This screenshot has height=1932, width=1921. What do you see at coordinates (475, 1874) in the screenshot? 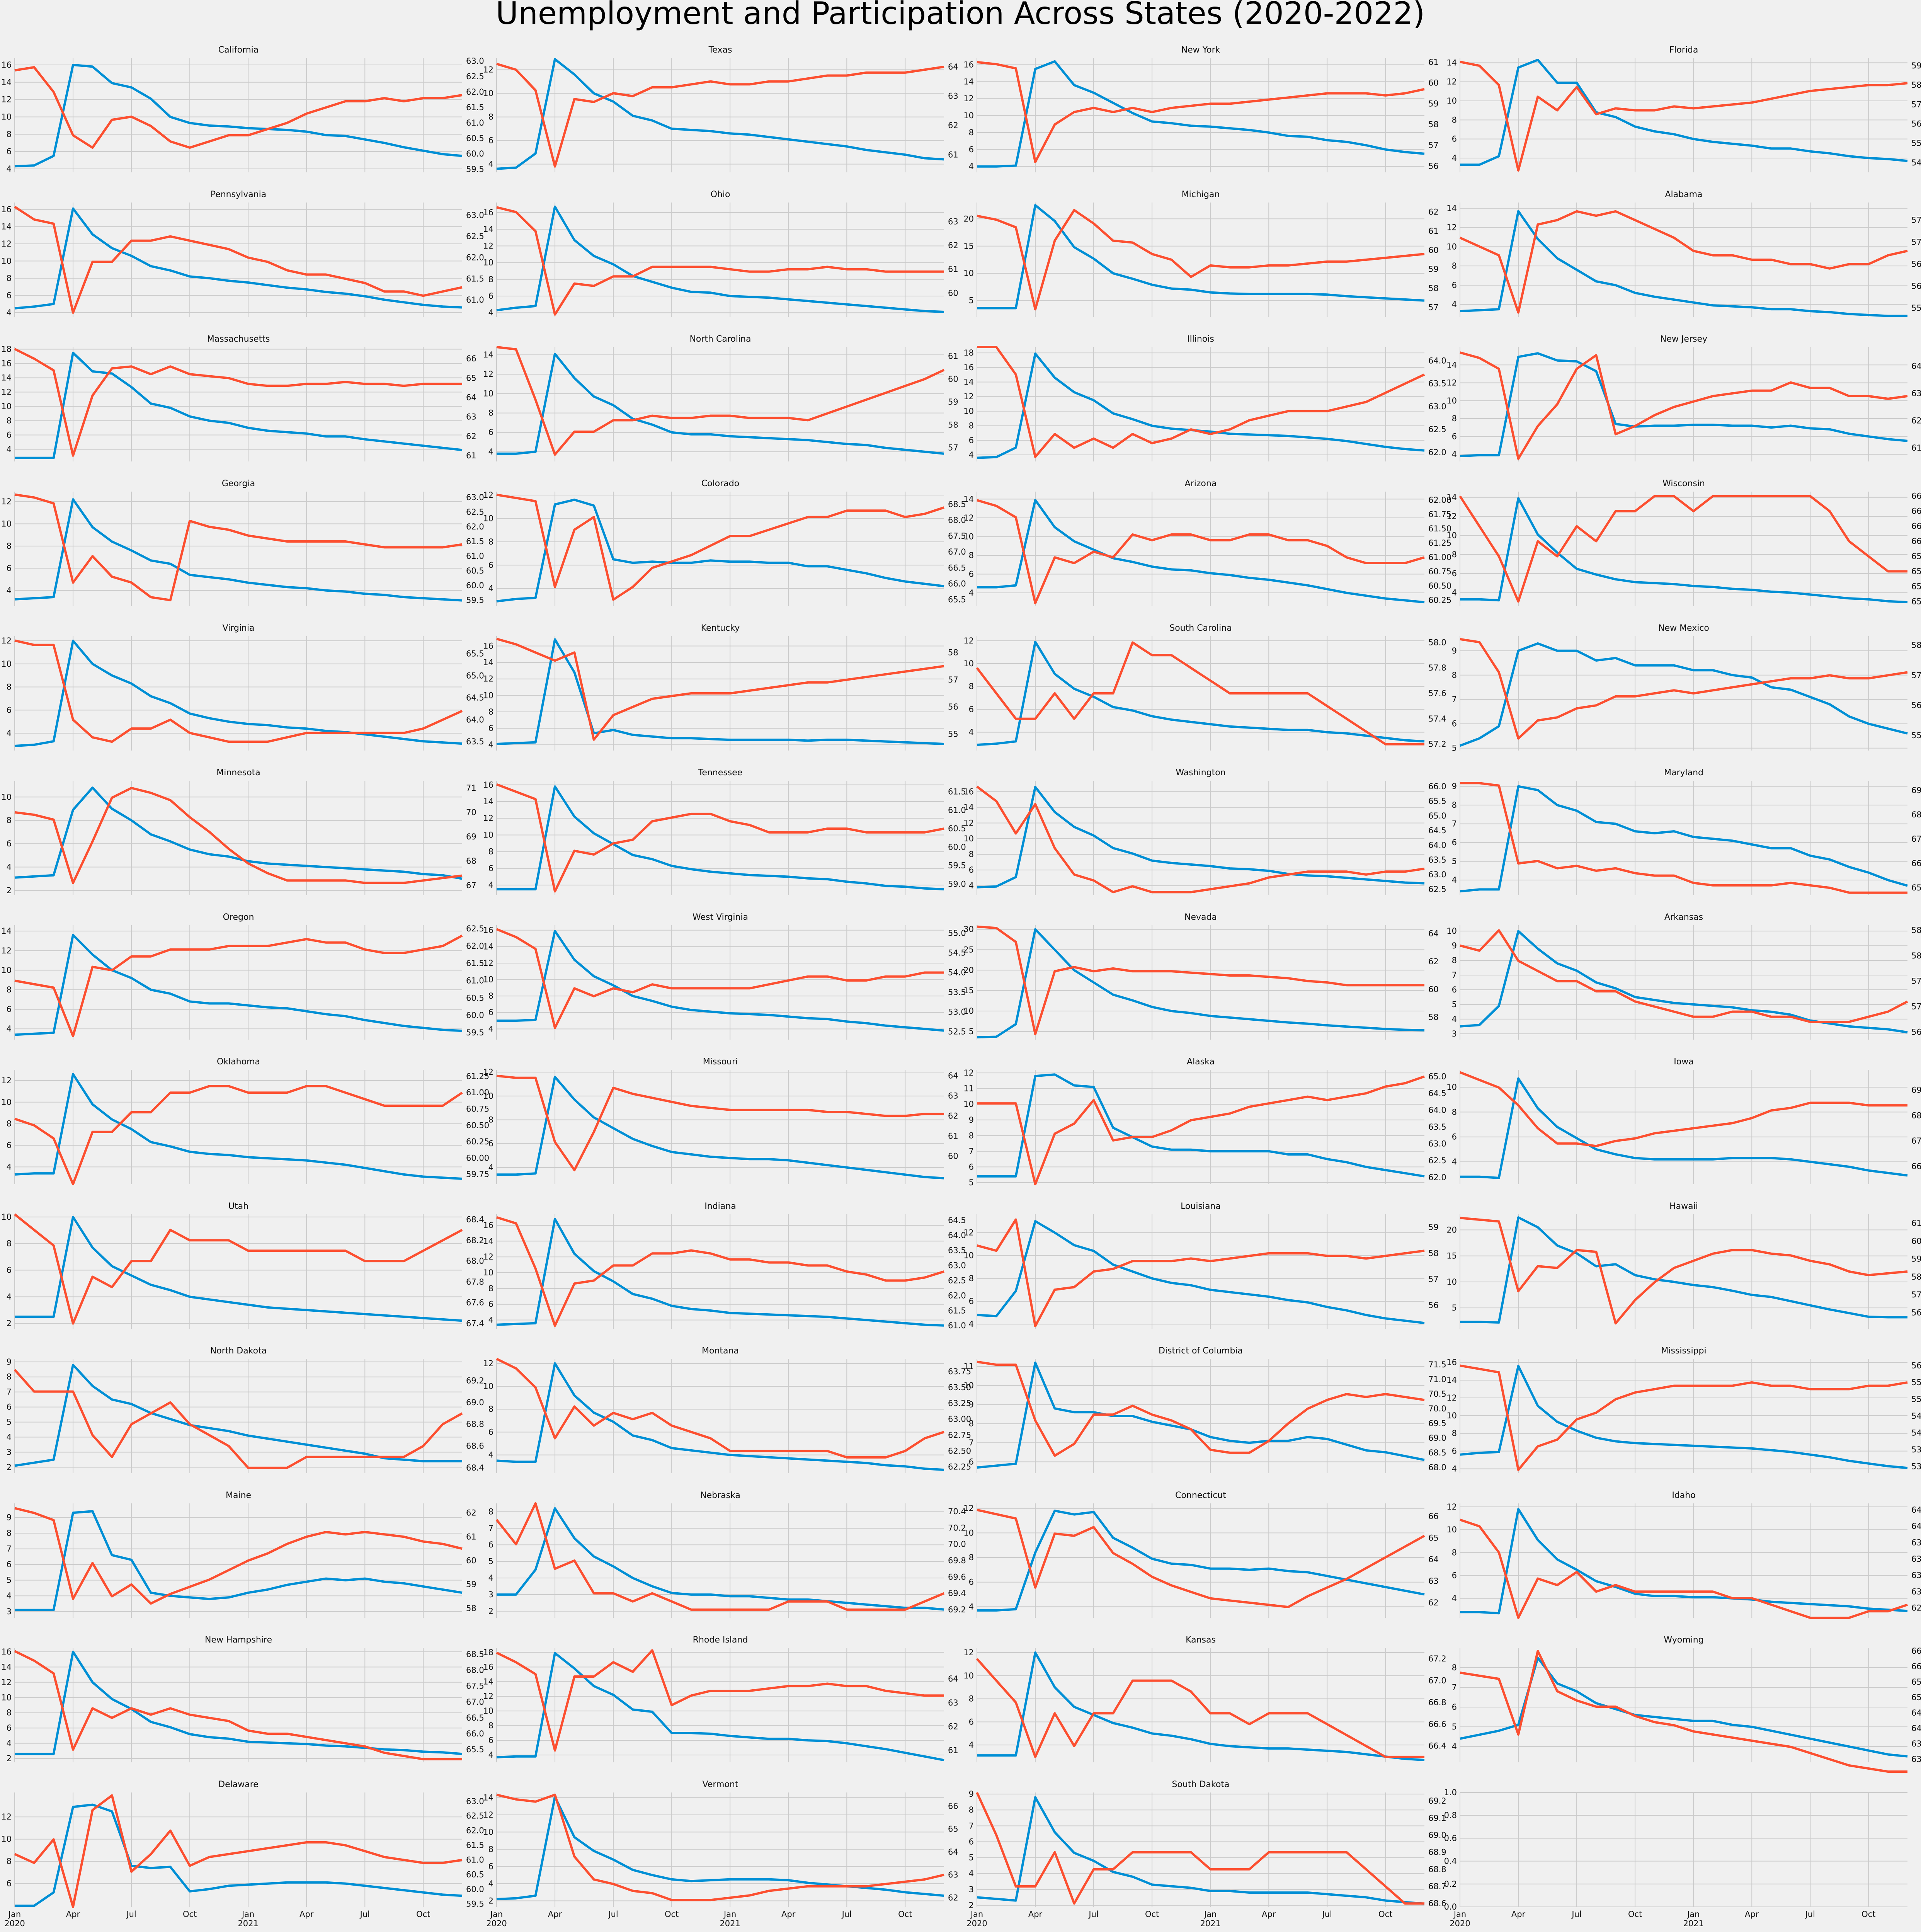
I see `y2-tick-label: 60.5` at bounding box center [475, 1874].